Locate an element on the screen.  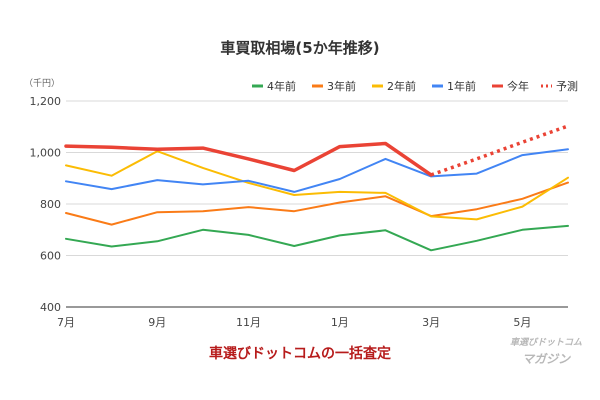
source-caption: 車選びドットコムの一括査定 is located at coordinates (300, 354).